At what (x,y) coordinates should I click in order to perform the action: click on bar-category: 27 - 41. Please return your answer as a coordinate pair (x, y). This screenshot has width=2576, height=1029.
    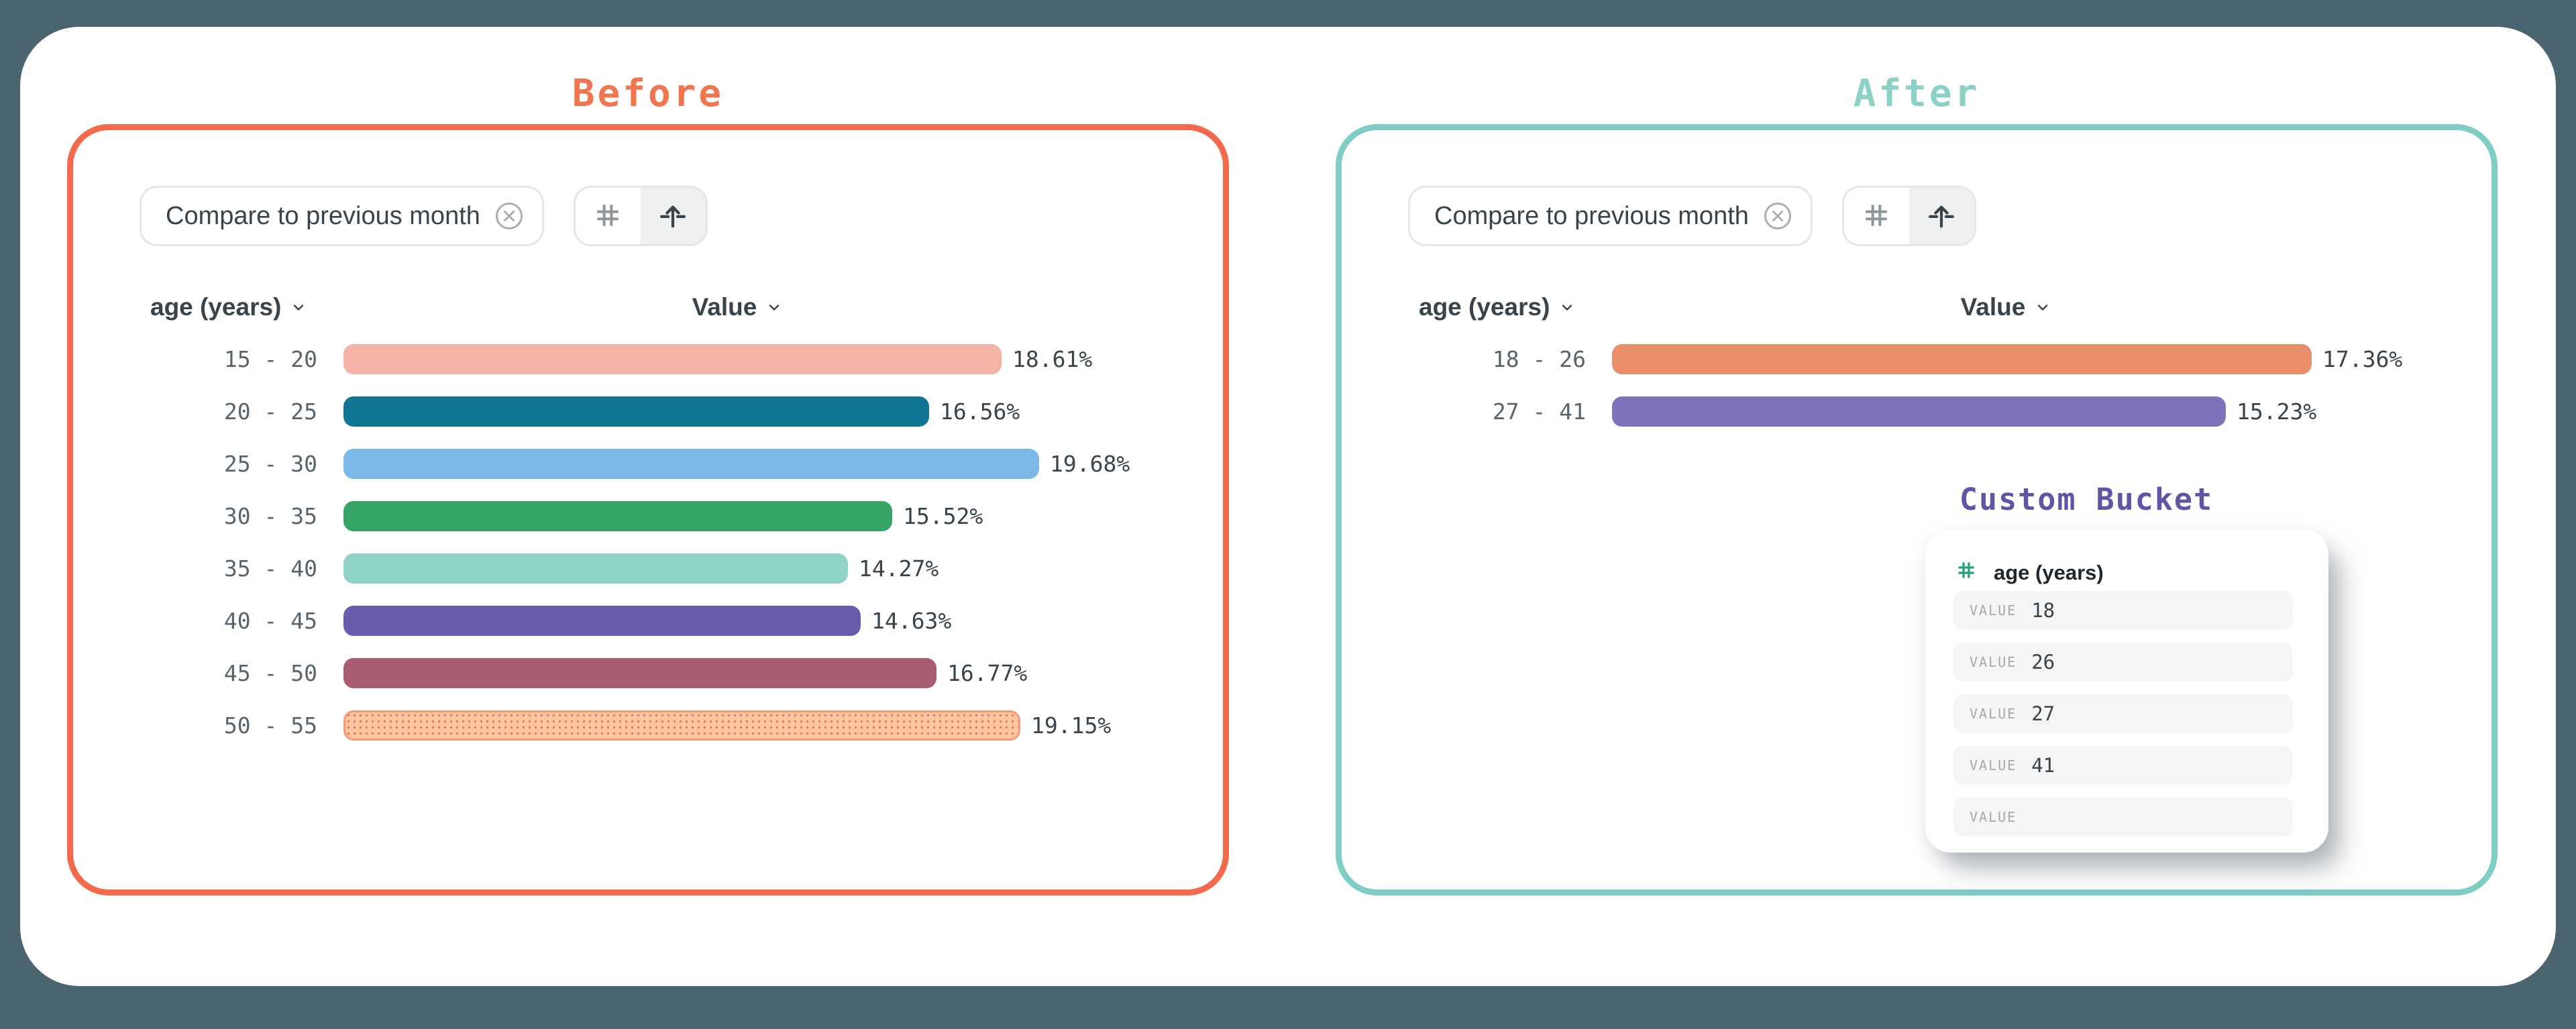
    Looking at the image, I should click on (1539, 411).